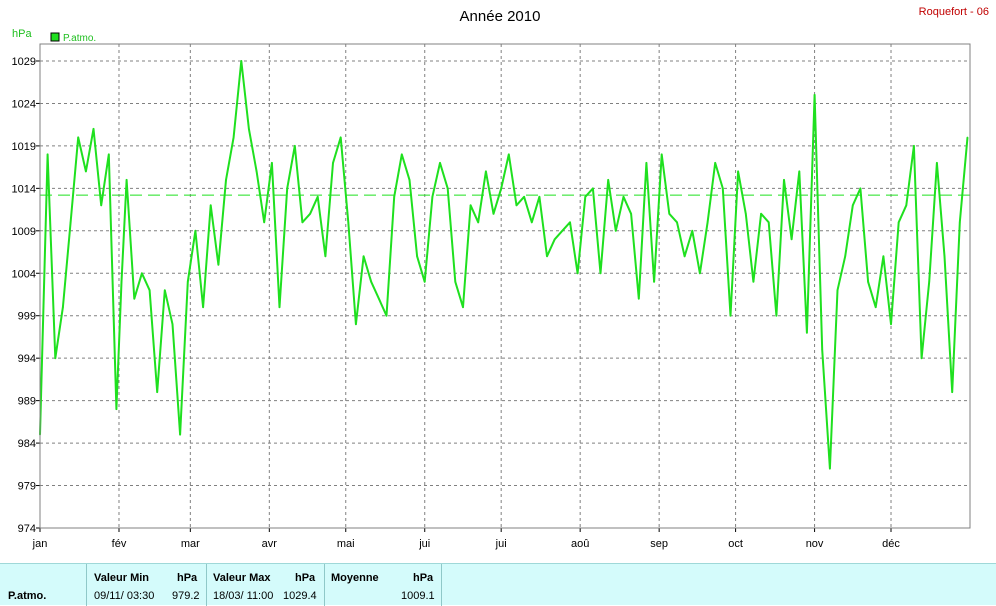 This screenshot has width=996, height=606. I want to click on stats-mean-value: 1009.1, so click(418, 596).